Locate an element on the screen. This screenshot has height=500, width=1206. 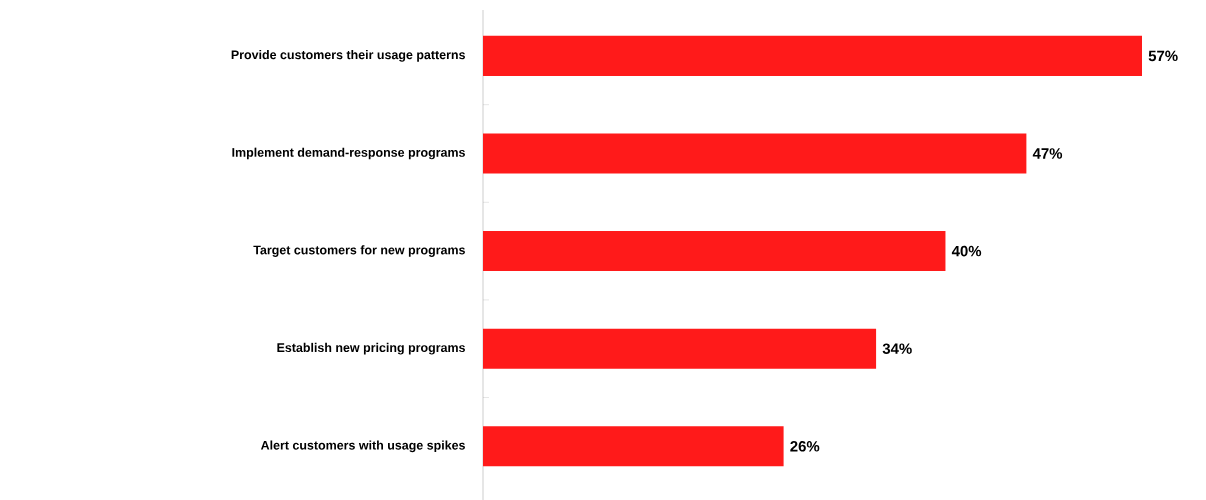
data-label: 47% is located at coordinates (1047, 153).